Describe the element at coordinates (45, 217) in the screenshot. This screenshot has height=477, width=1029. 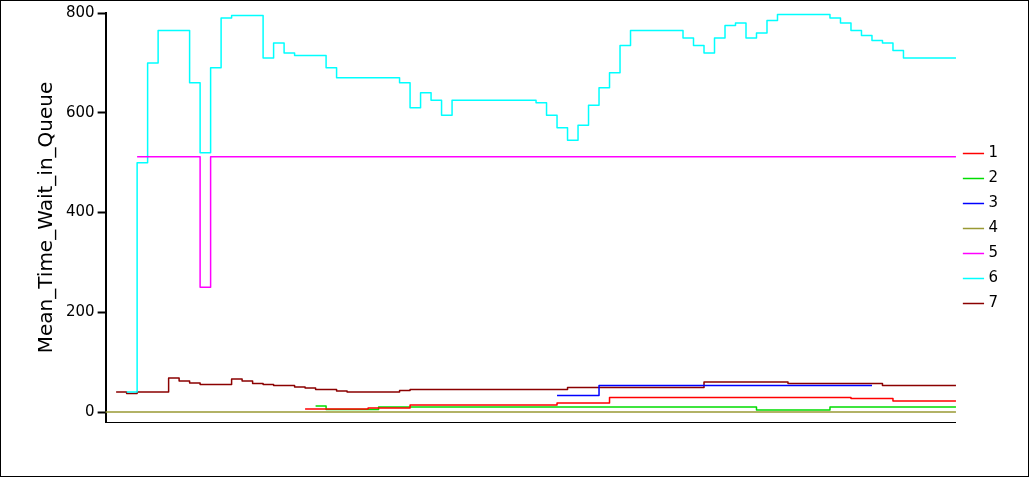
I see `y-axis-title: Mean_Time_Wait_in_Queue` at that location.